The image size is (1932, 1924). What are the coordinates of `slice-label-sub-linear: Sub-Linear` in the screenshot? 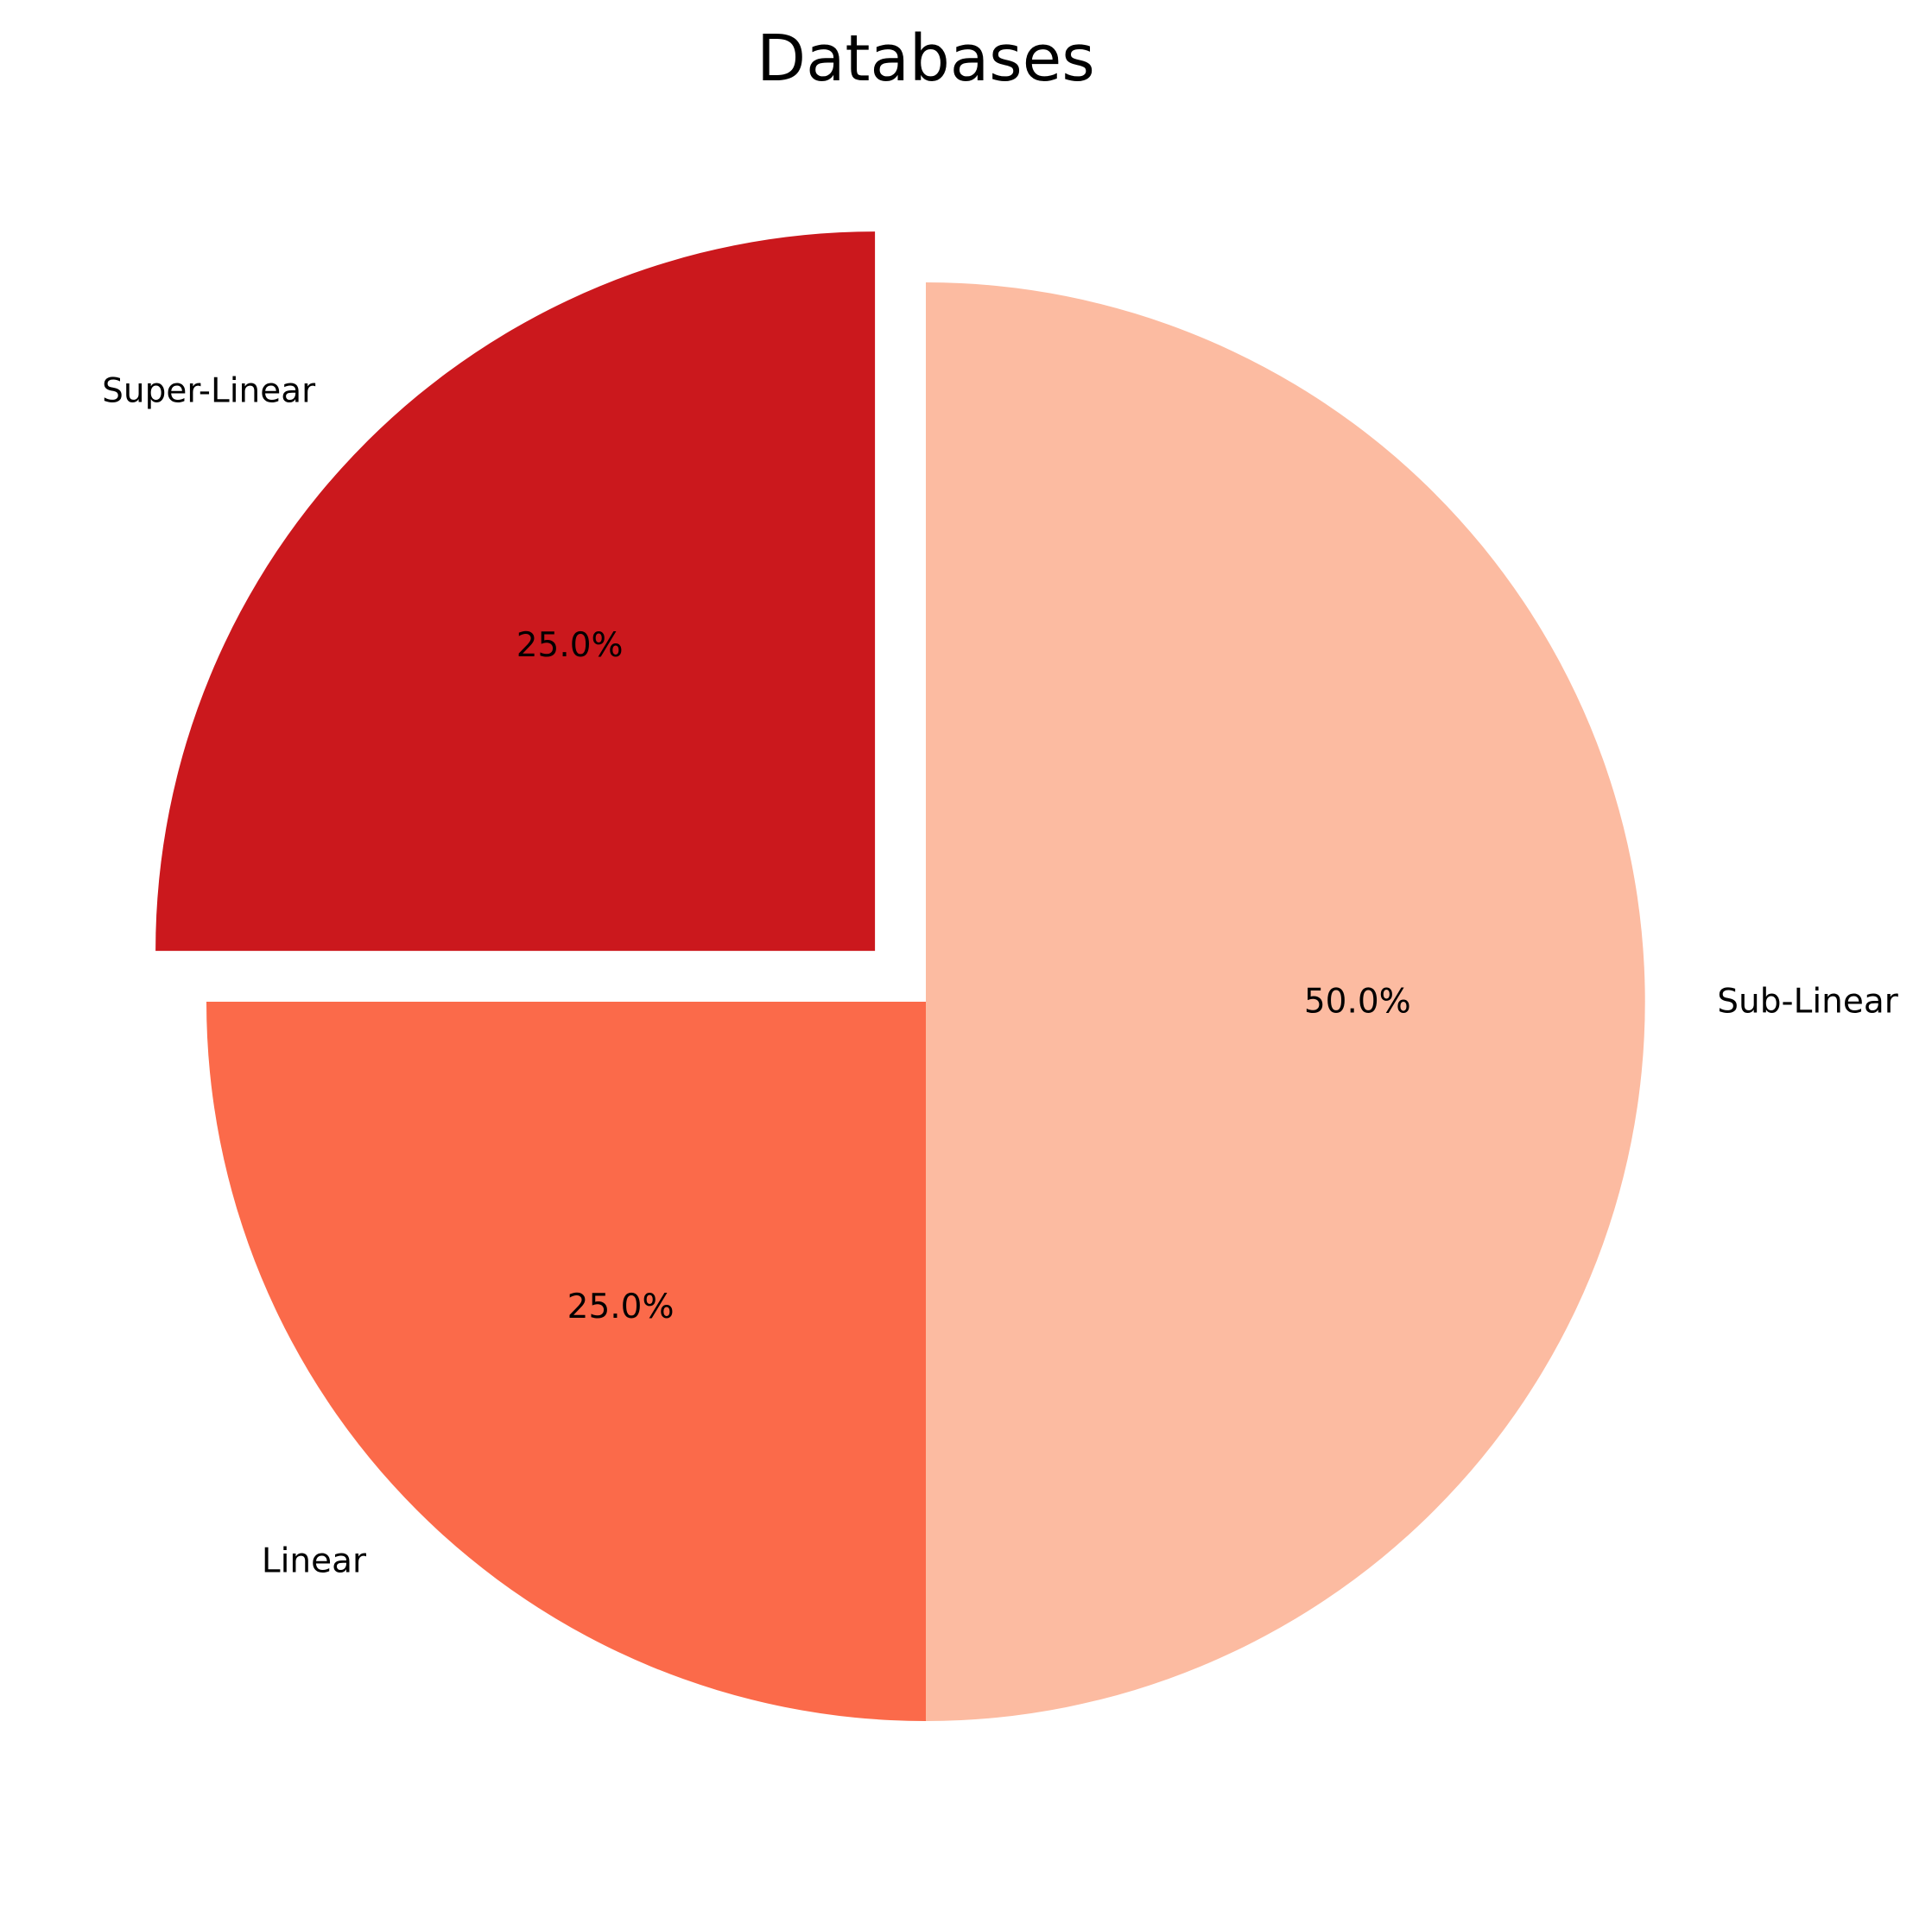 It's located at (1808, 1002).